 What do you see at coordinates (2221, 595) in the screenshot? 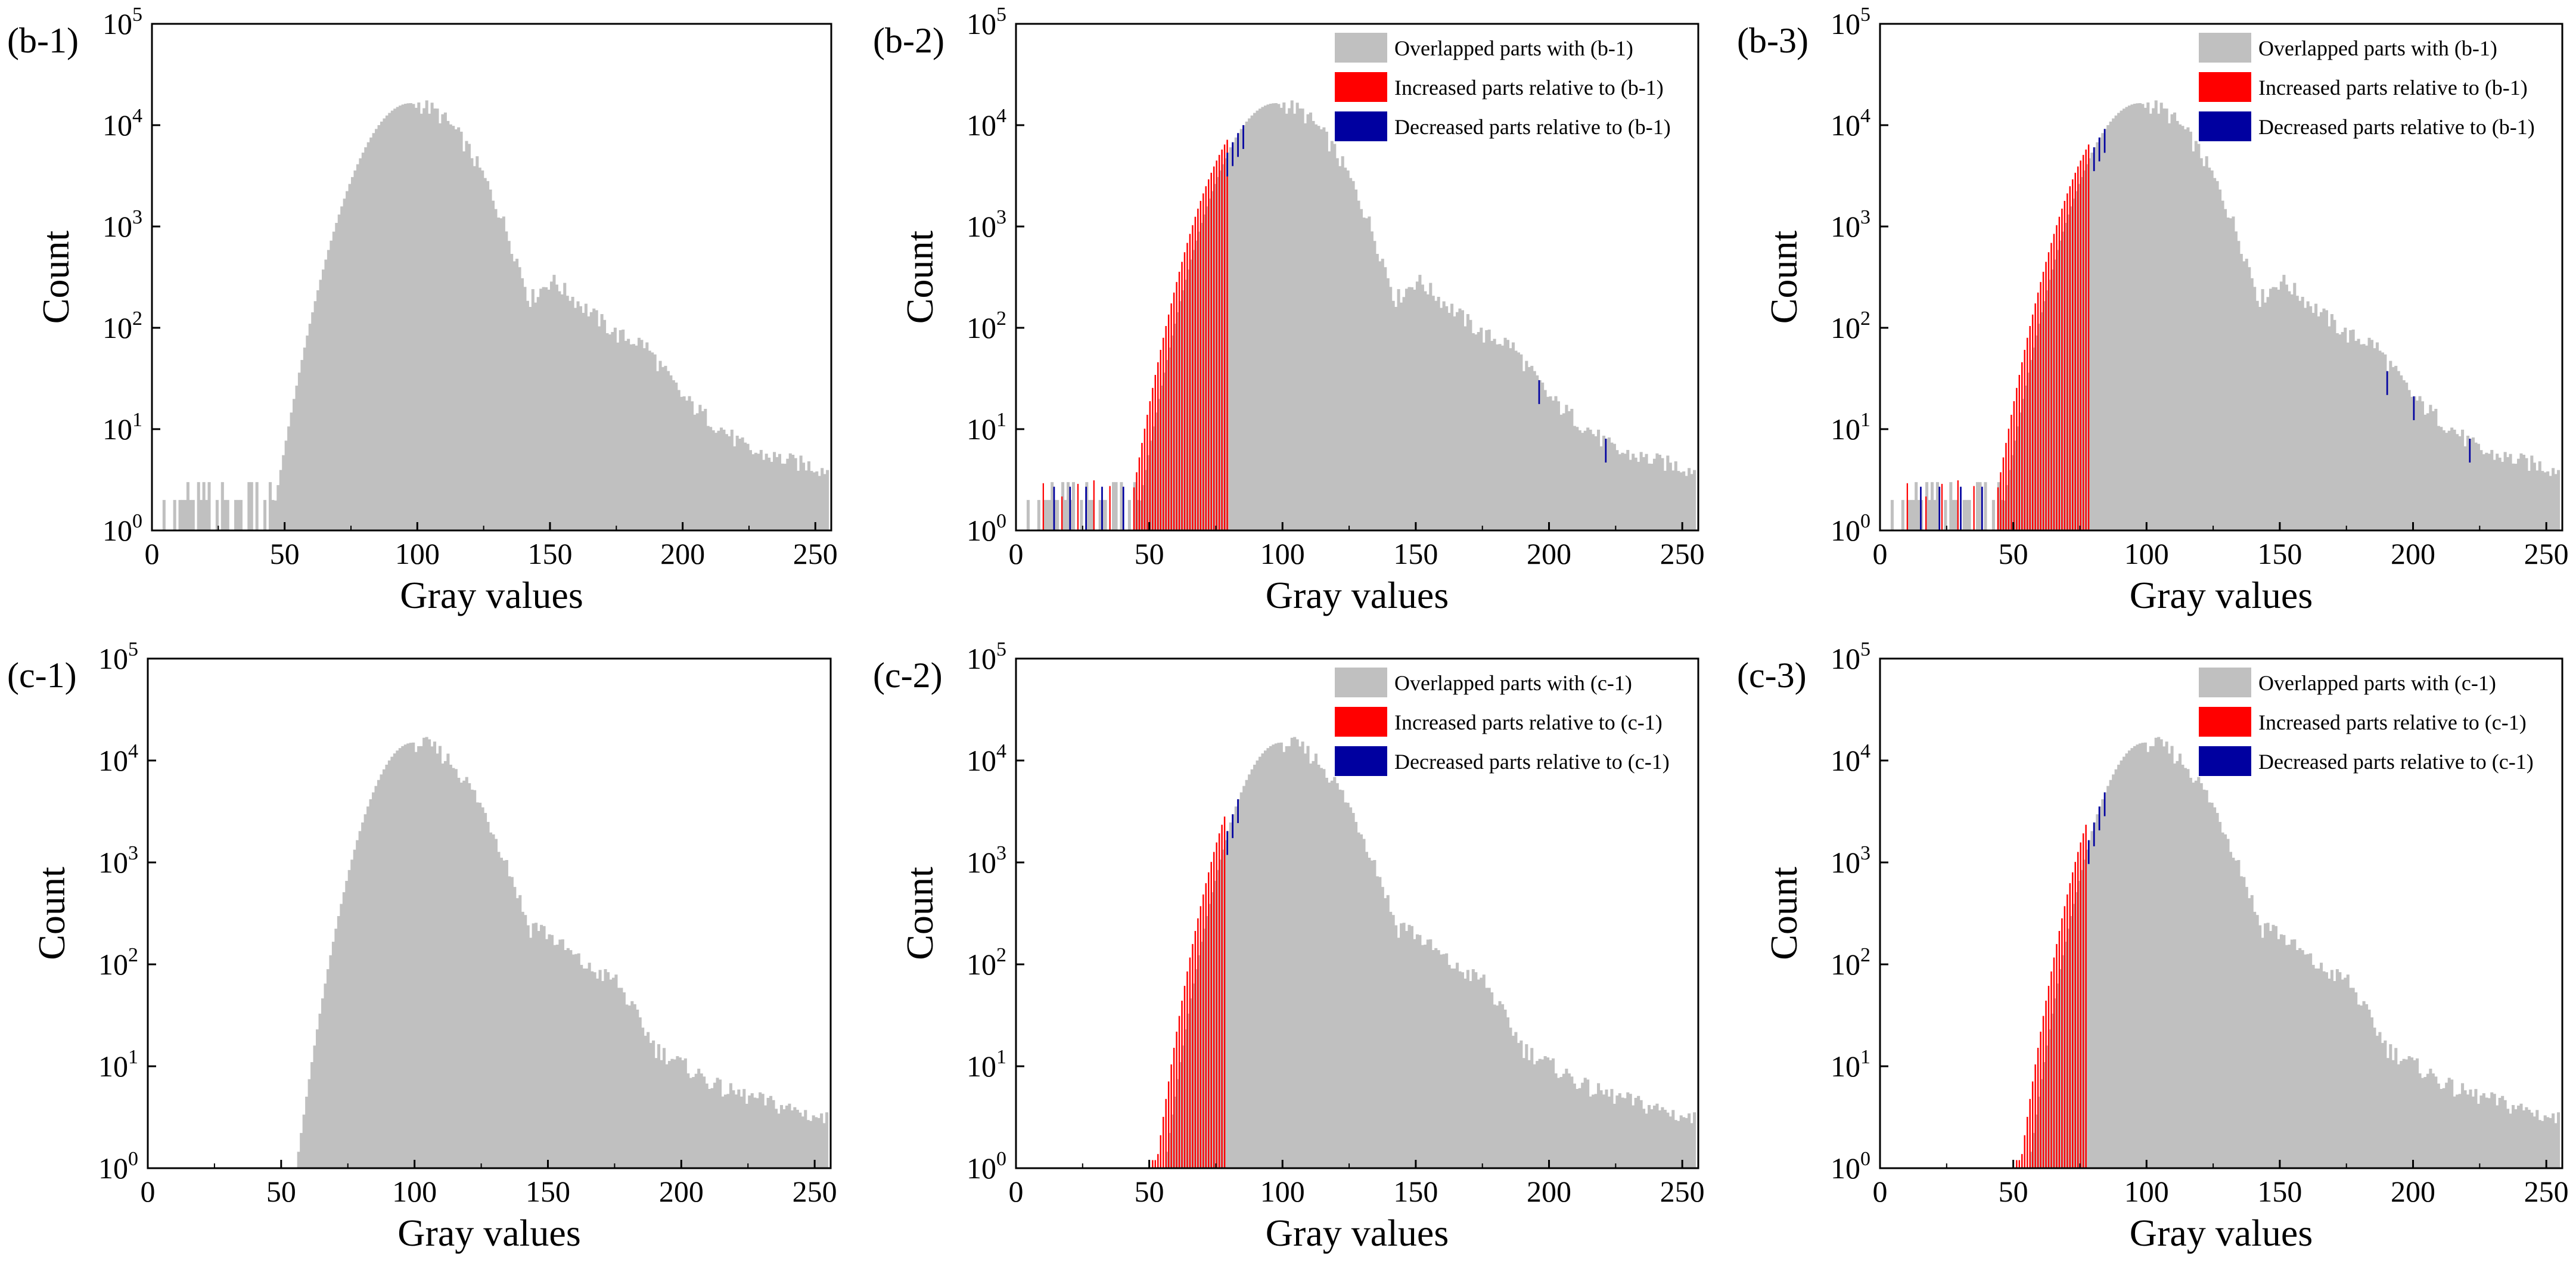
I see `x-axis-label: Gray values` at bounding box center [2221, 595].